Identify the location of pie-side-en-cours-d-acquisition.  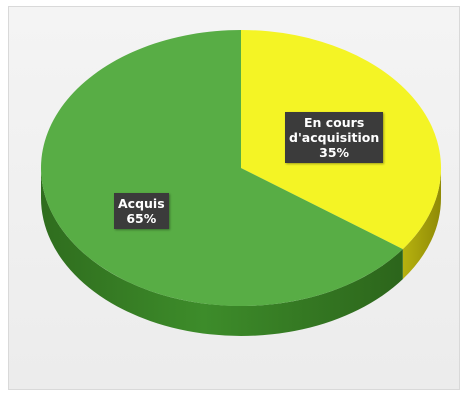
(421, 224).